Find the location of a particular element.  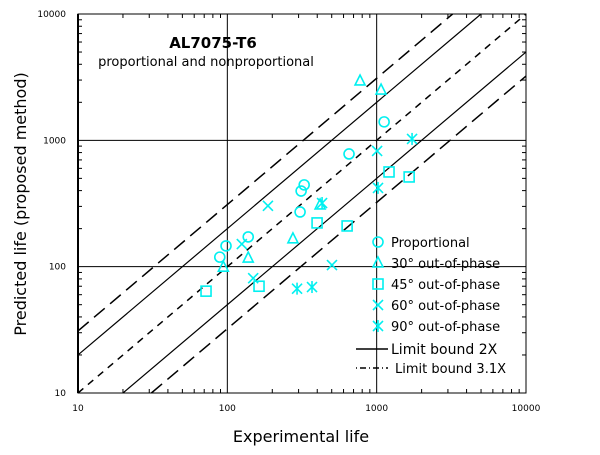

x-axis-label: Experimental life is located at coordinates (301, 436).